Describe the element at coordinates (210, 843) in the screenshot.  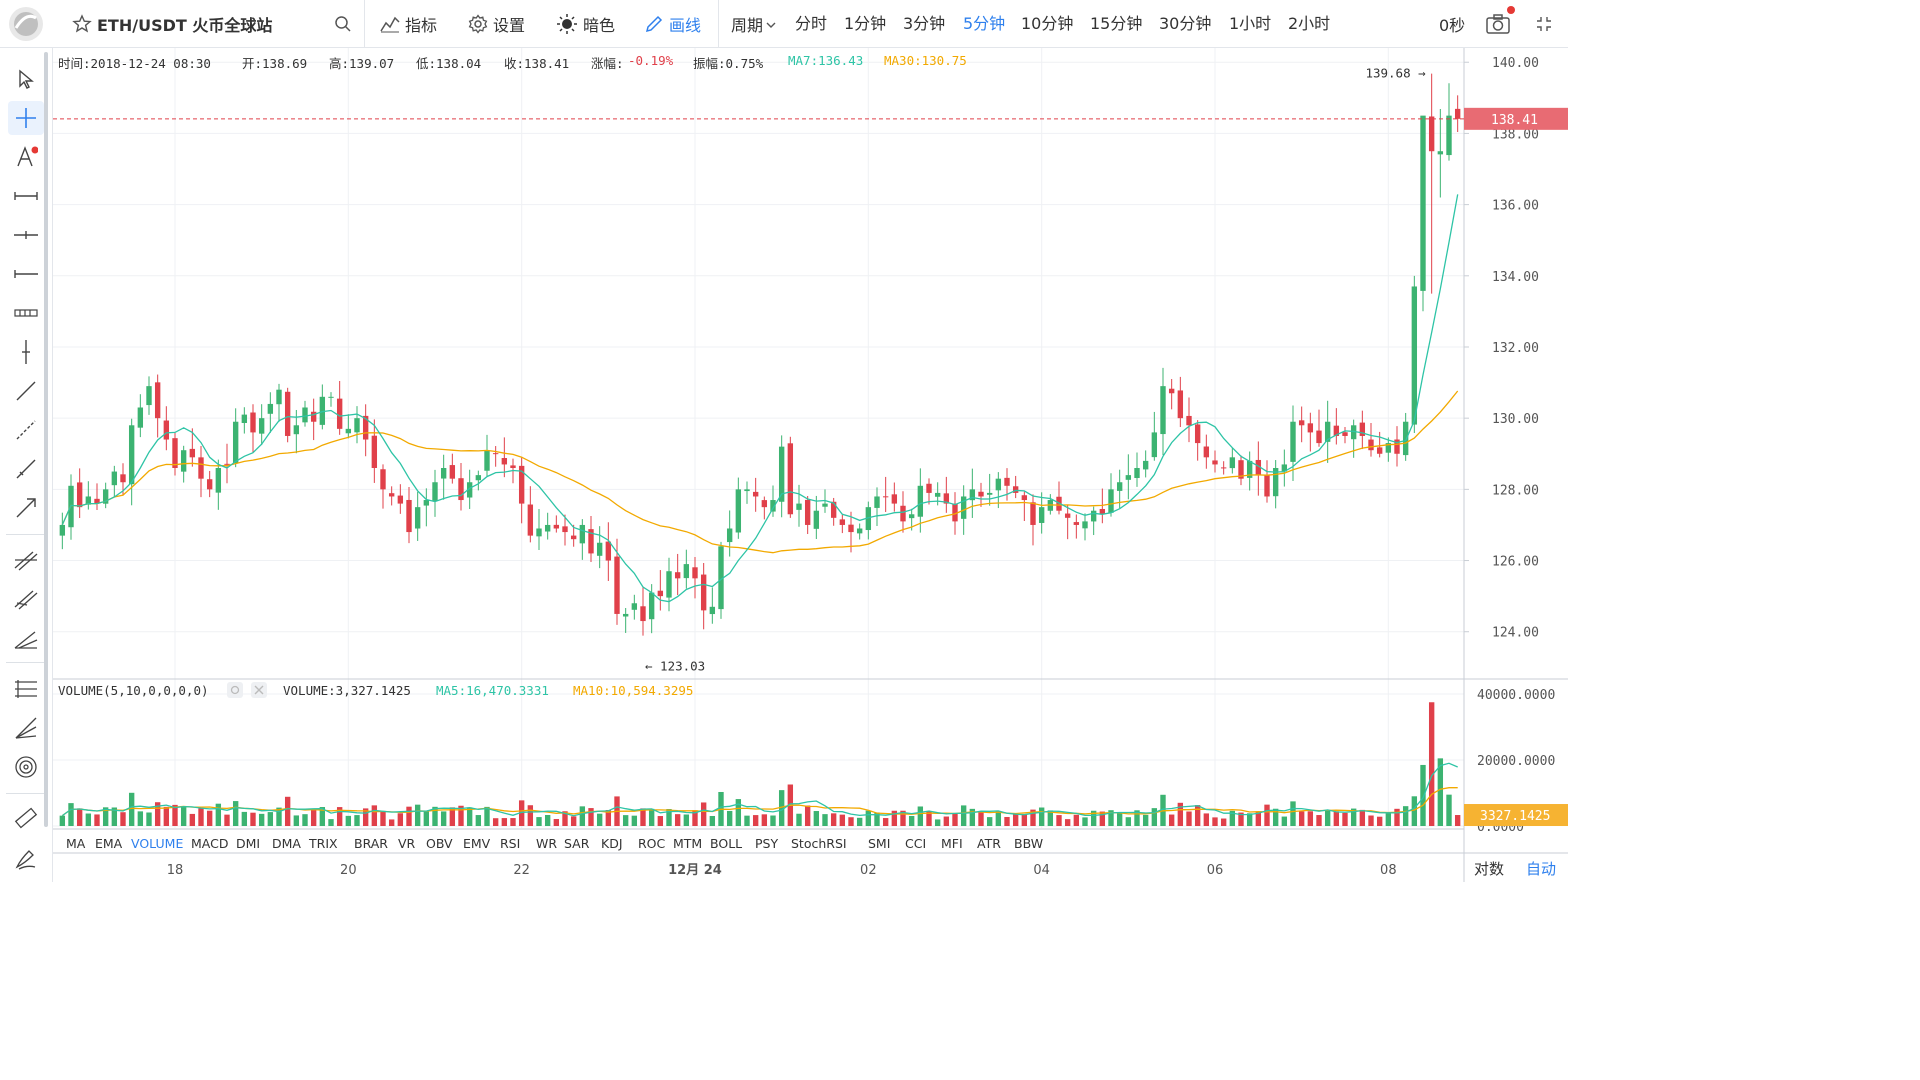
I see `indicator-tab-macd: MACD` at that location.